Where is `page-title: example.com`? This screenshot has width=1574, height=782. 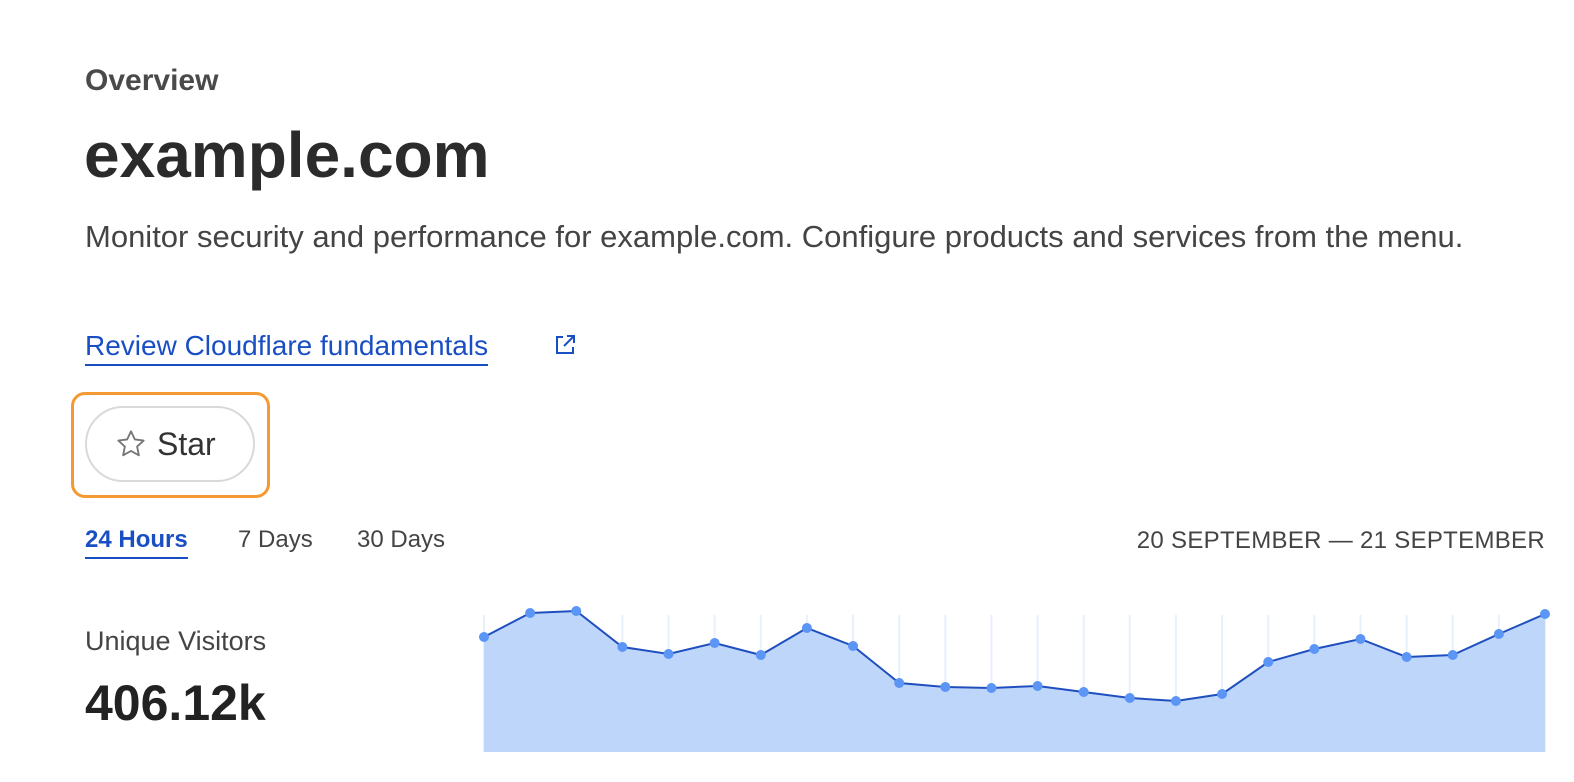 page-title: example.com is located at coordinates (287, 155).